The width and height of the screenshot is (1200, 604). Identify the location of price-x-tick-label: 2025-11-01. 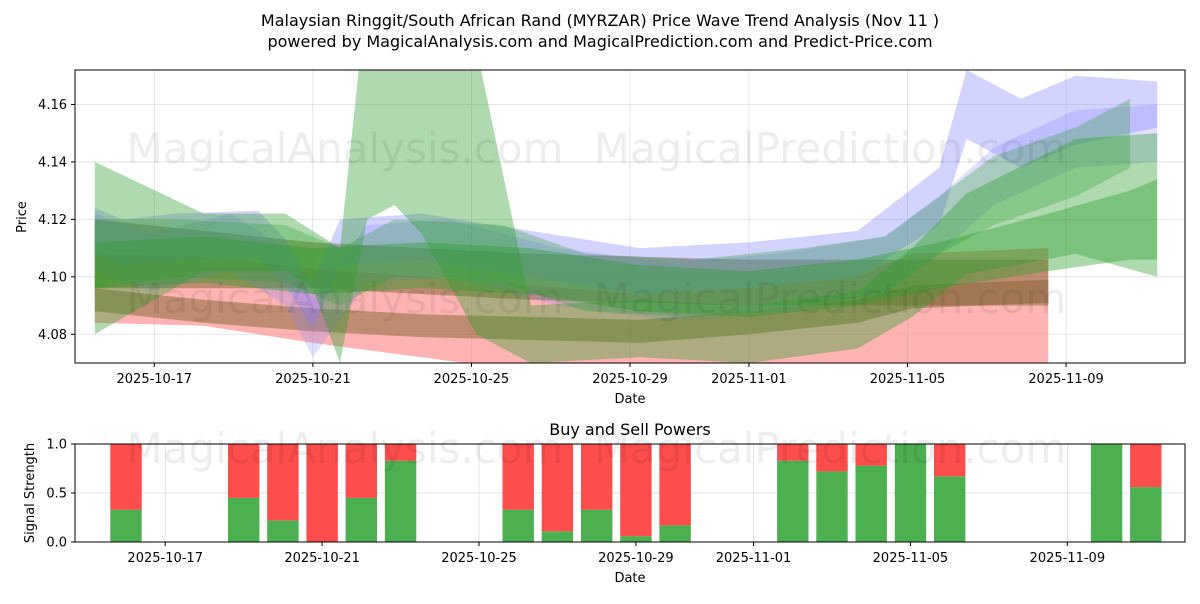
(749, 379).